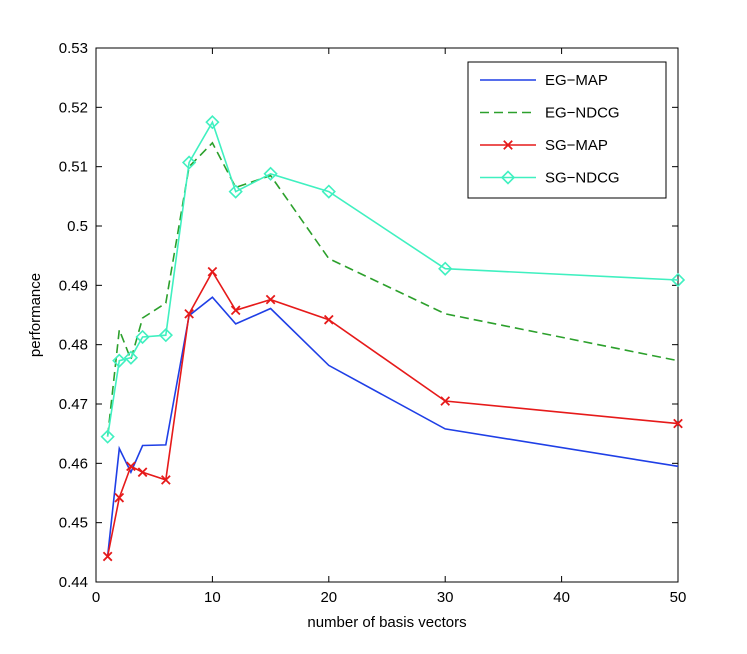 The width and height of the screenshot is (747, 654). I want to click on y-tick-label: 0.46, so click(73, 463).